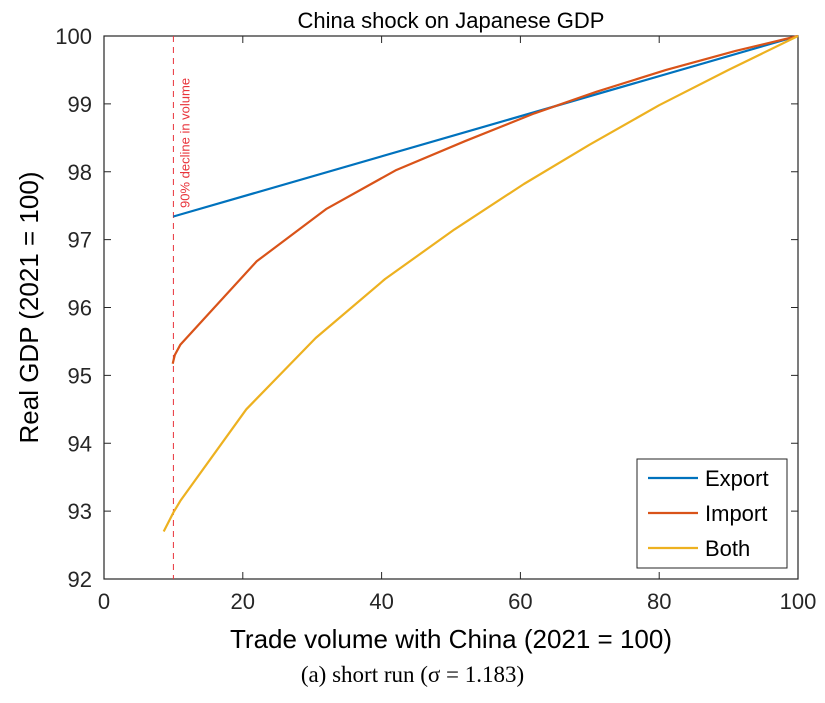 The width and height of the screenshot is (825, 703). I want to click on legend: Export Import Both, so click(712, 513).